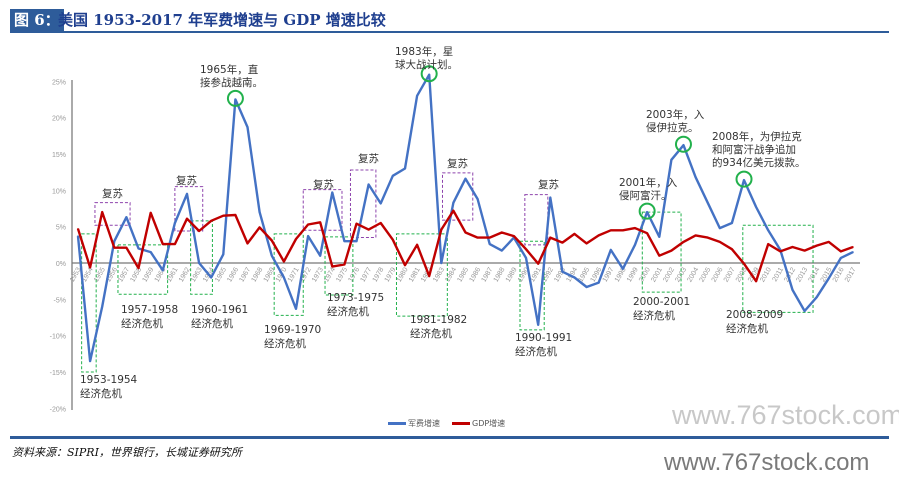 This screenshot has height=483, width=899. Describe the element at coordinates (449, 21) in the screenshot. I see `figure-title-bar: 图 6： 美国 1953-2017 年军费增速与 GDP 增速比较` at that location.